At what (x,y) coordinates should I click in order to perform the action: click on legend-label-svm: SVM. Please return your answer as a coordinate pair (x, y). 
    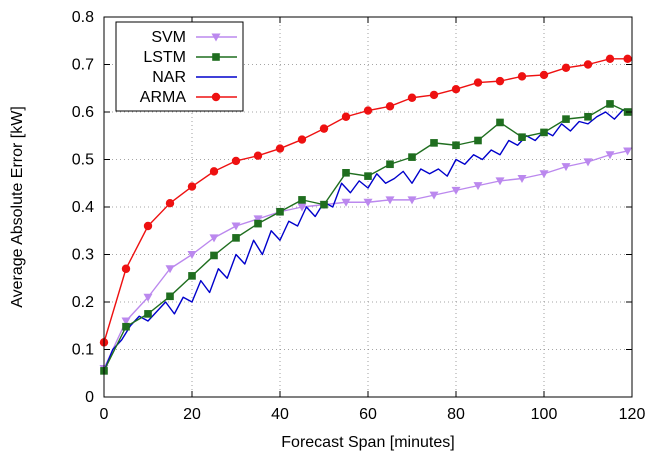
    Looking at the image, I should click on (168, 37).